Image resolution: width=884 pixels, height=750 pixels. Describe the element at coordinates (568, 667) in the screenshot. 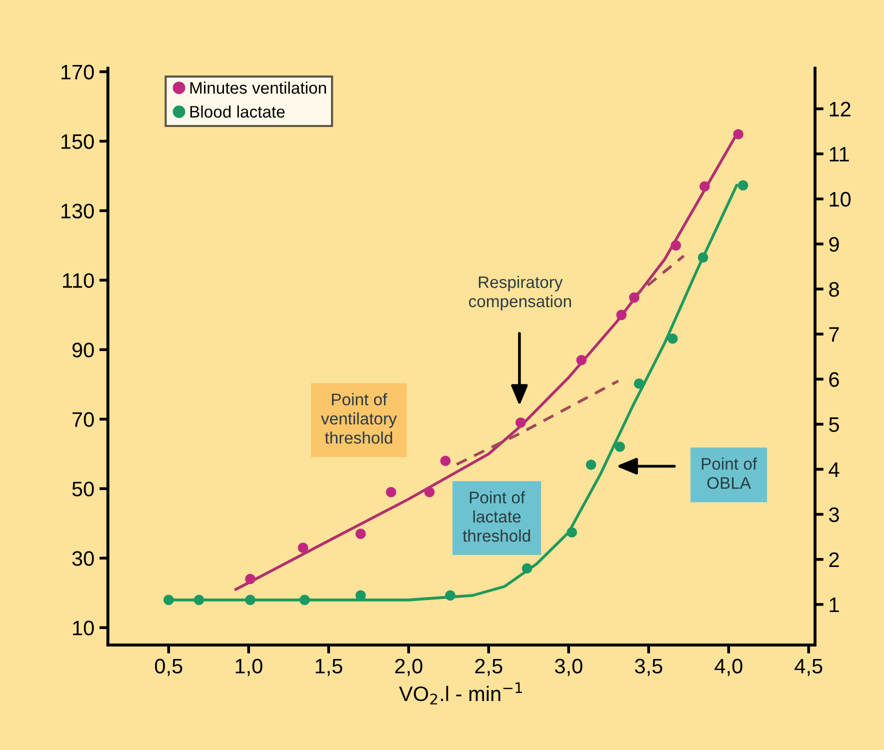

I see `x-tick-label: 3,0` at that location.